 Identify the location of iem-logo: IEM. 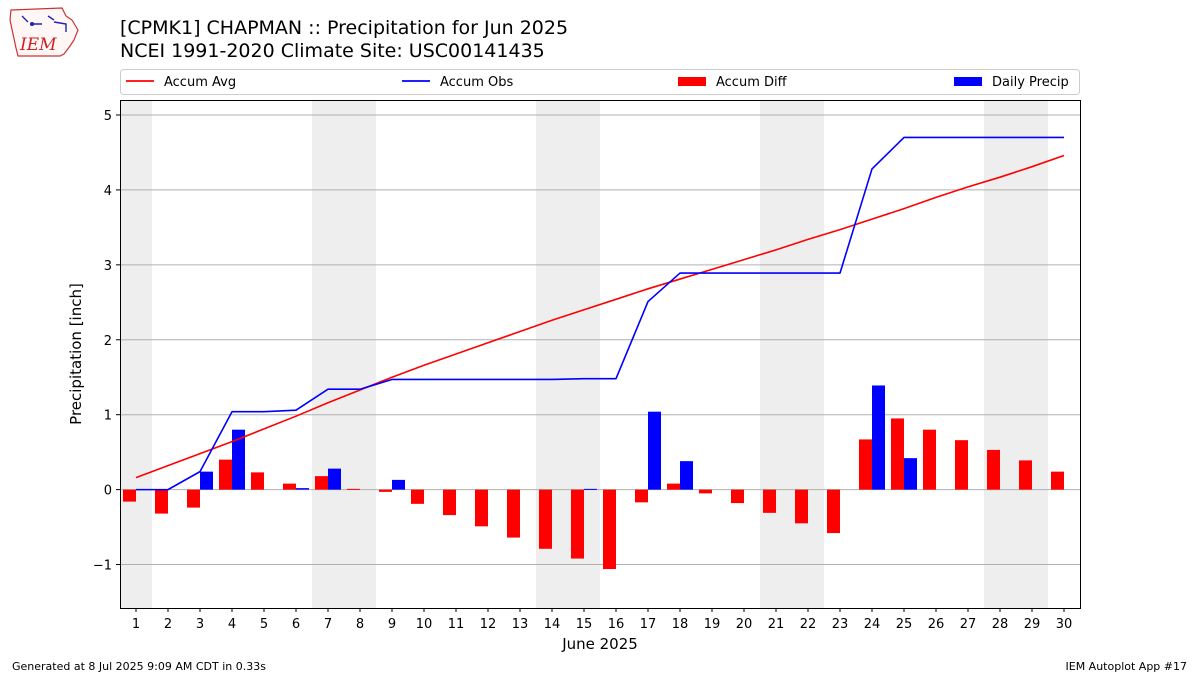
(44, 34).